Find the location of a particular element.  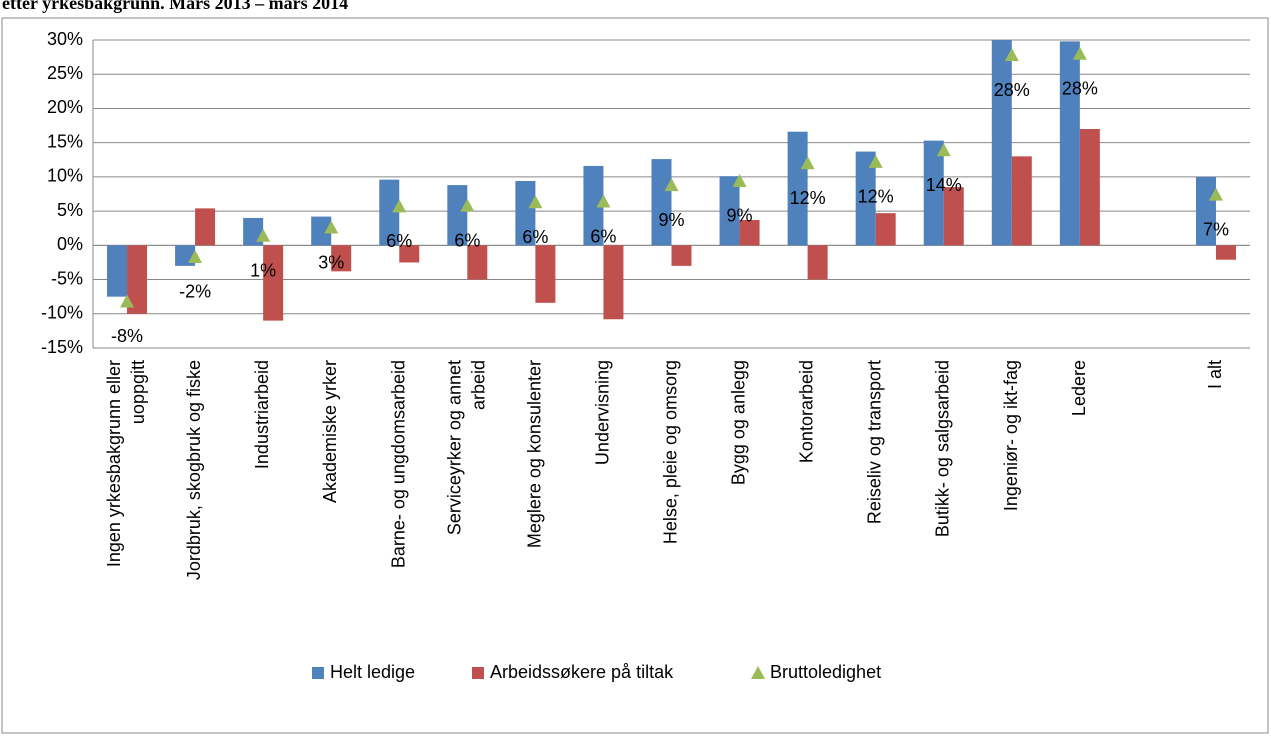

x-tick-label: Undervisning is located at coordinates (602, 412).